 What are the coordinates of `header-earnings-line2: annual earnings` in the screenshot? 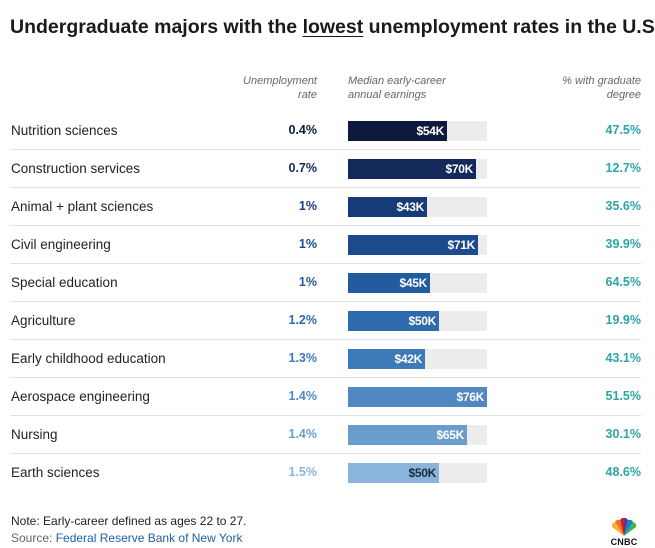 It's located at (387, 95).